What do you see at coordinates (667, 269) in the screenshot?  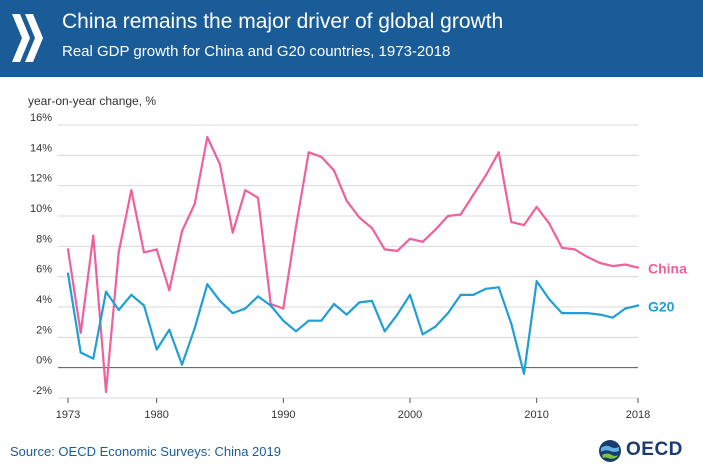 I see `series-label-china: China` at bounding box center [667, 269].